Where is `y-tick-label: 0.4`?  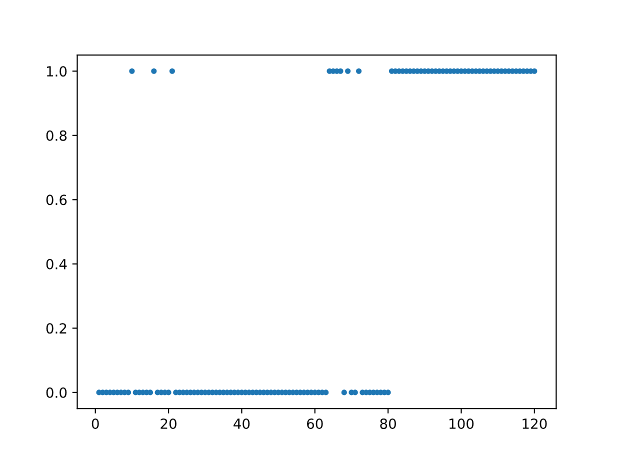 y-tick-label: 0.4 is located at coordinates (56, 264).